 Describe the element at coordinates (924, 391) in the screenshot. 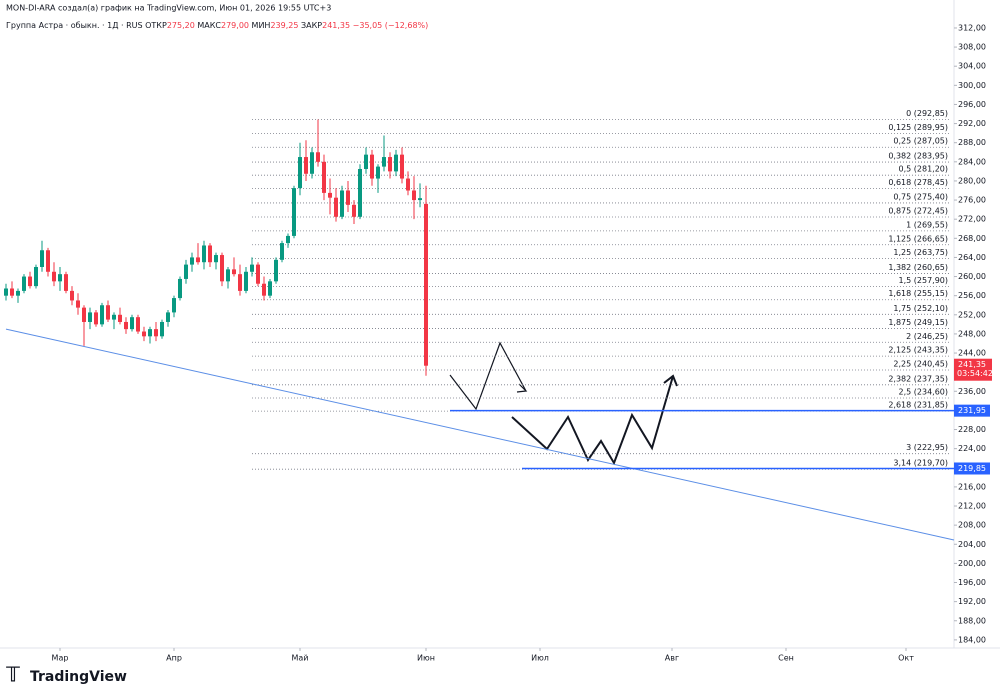

I see `fib-label: 2,5 (234,60)` at that location.